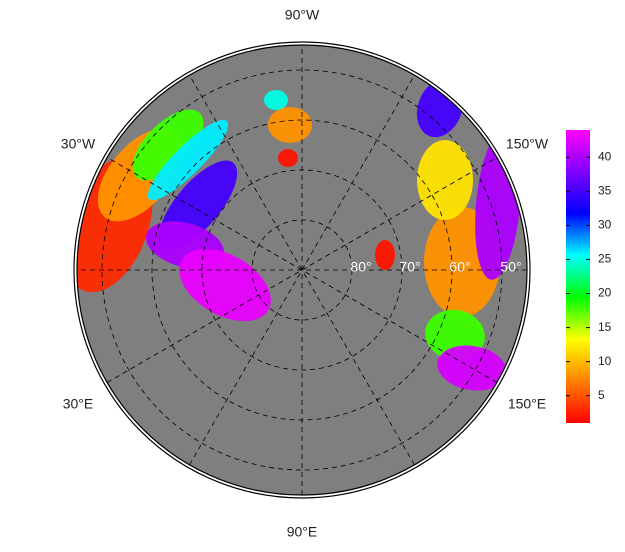  What do you see at coordinates (527, 144) in the screenshot?
I see `lon-label: 150°W` at bounding box center [527, 144].